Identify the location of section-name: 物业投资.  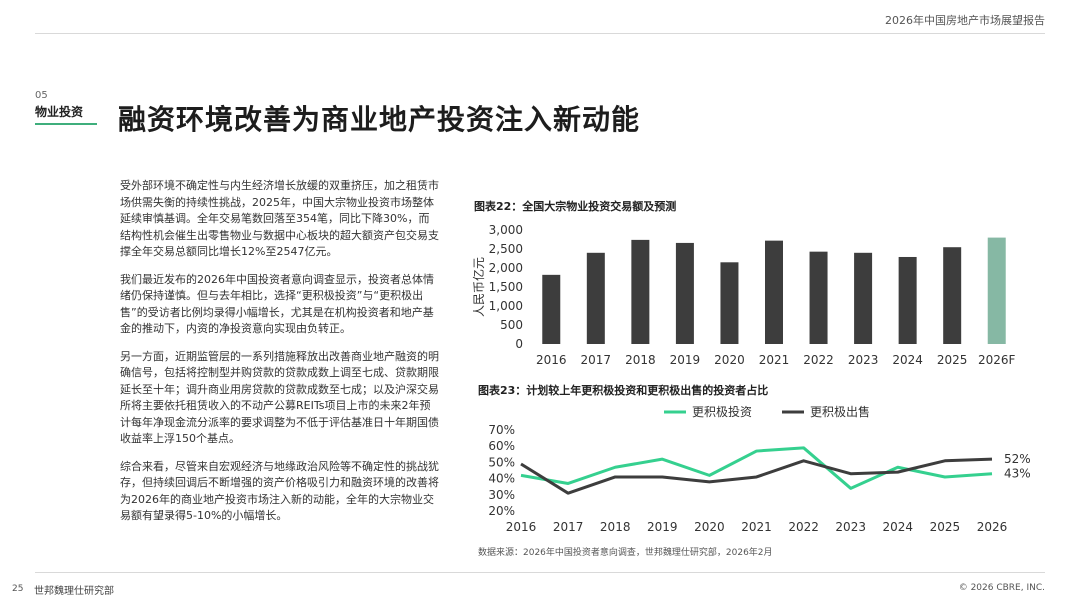
(59, 112).